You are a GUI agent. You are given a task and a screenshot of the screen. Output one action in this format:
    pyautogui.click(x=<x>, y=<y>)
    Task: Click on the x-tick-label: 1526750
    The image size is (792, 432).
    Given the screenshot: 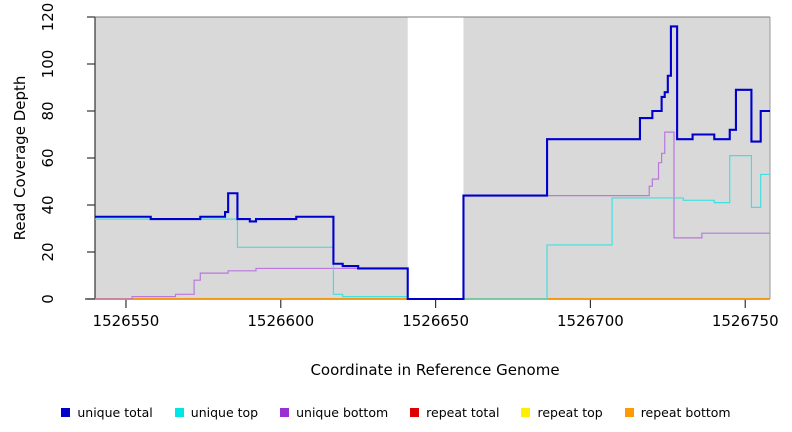 What is the action you would take?
    pyautogui.click(x=745, y=321)
    